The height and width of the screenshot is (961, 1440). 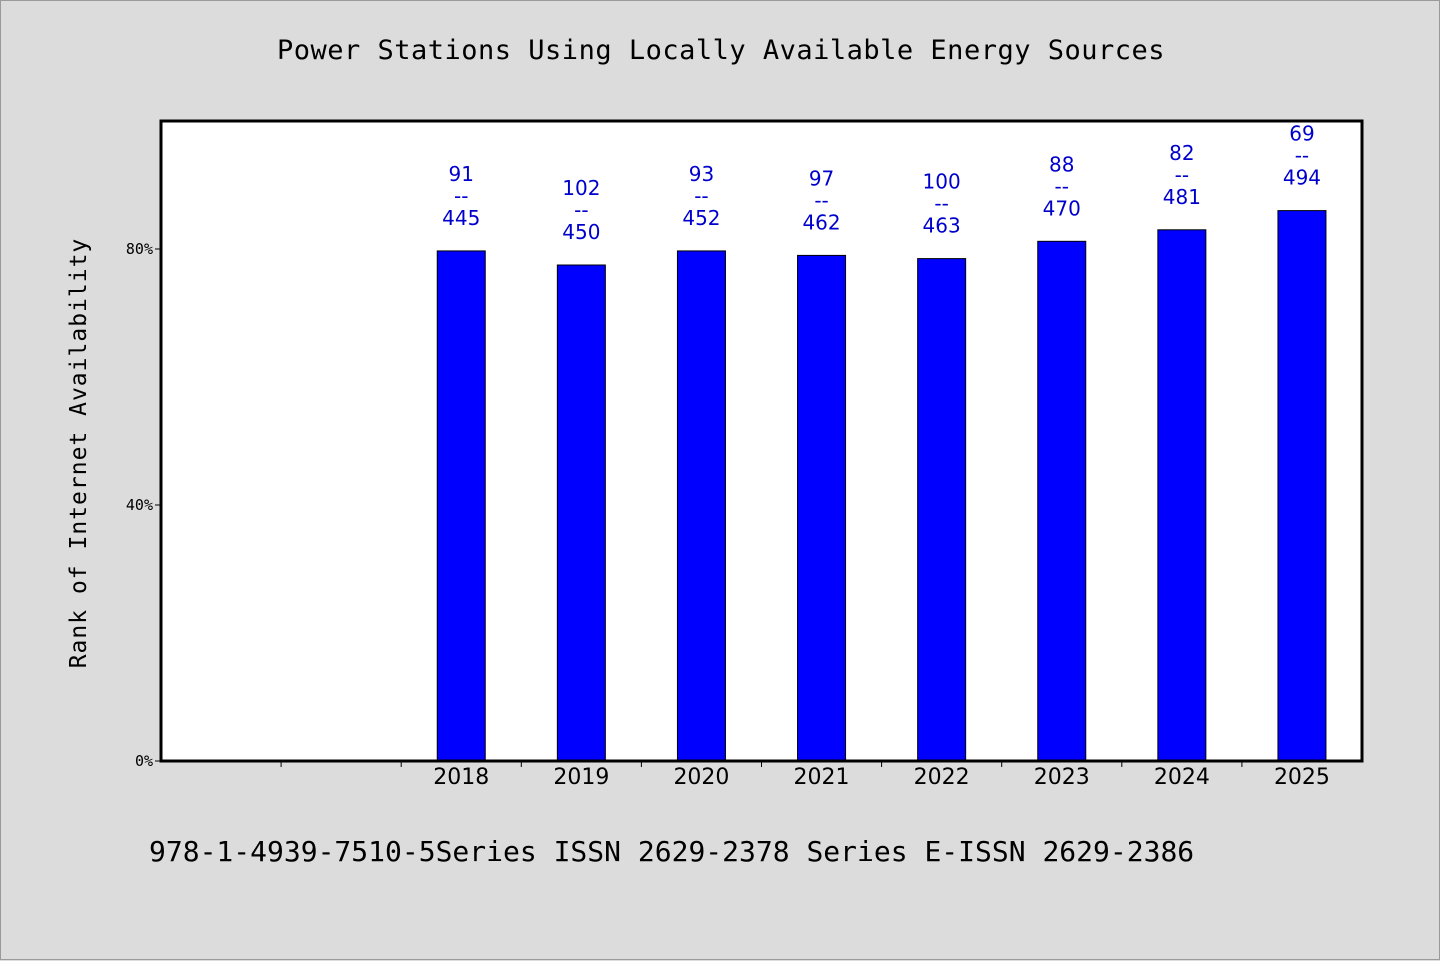 I want to click on bar-2021, so click(x=822, y=508).